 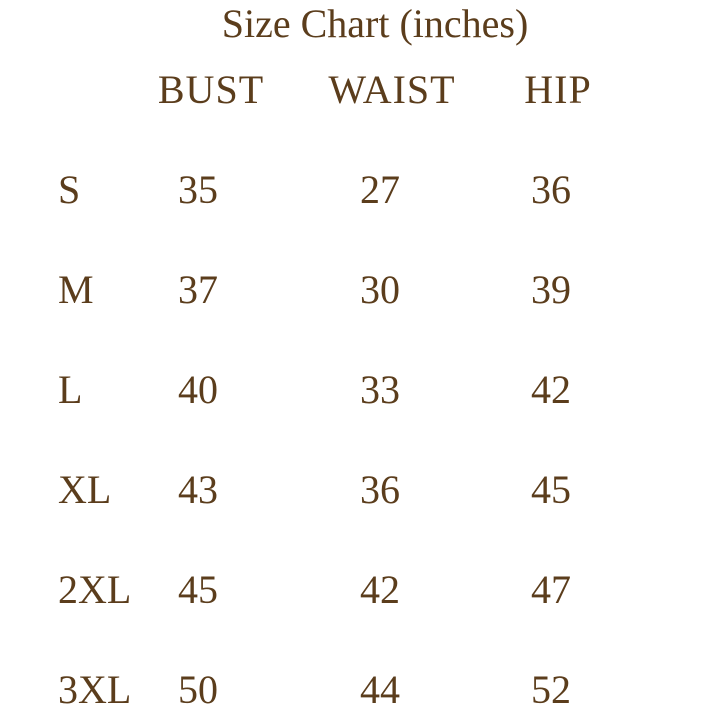 I want to click on measurement: 27, so click(x=380, y=189).